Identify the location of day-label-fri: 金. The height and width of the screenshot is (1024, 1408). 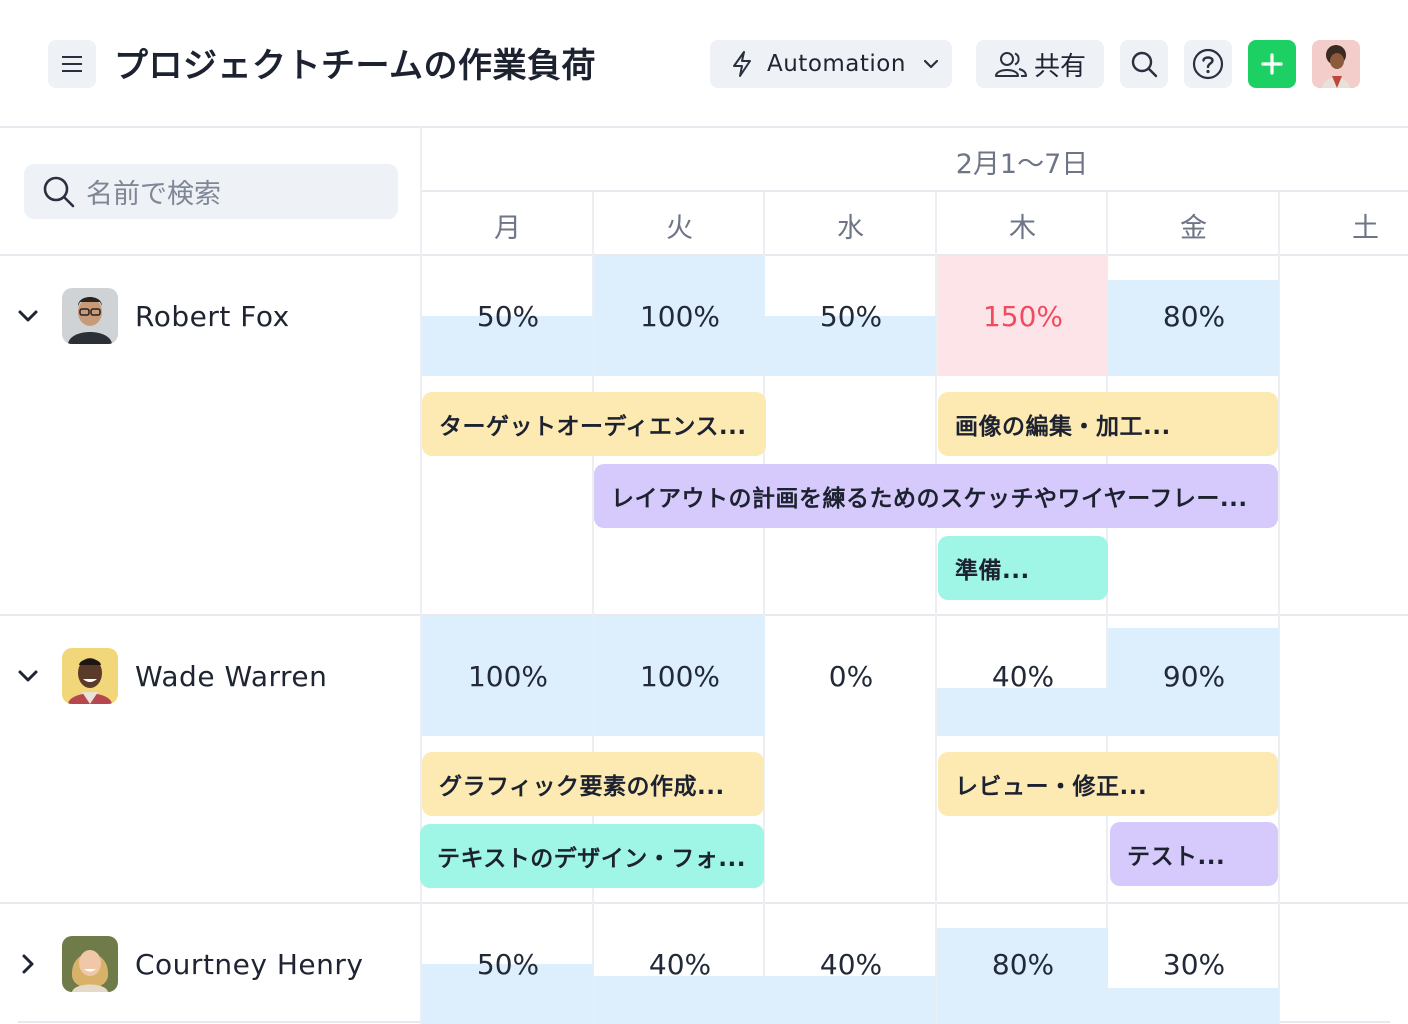
(1193, 228).